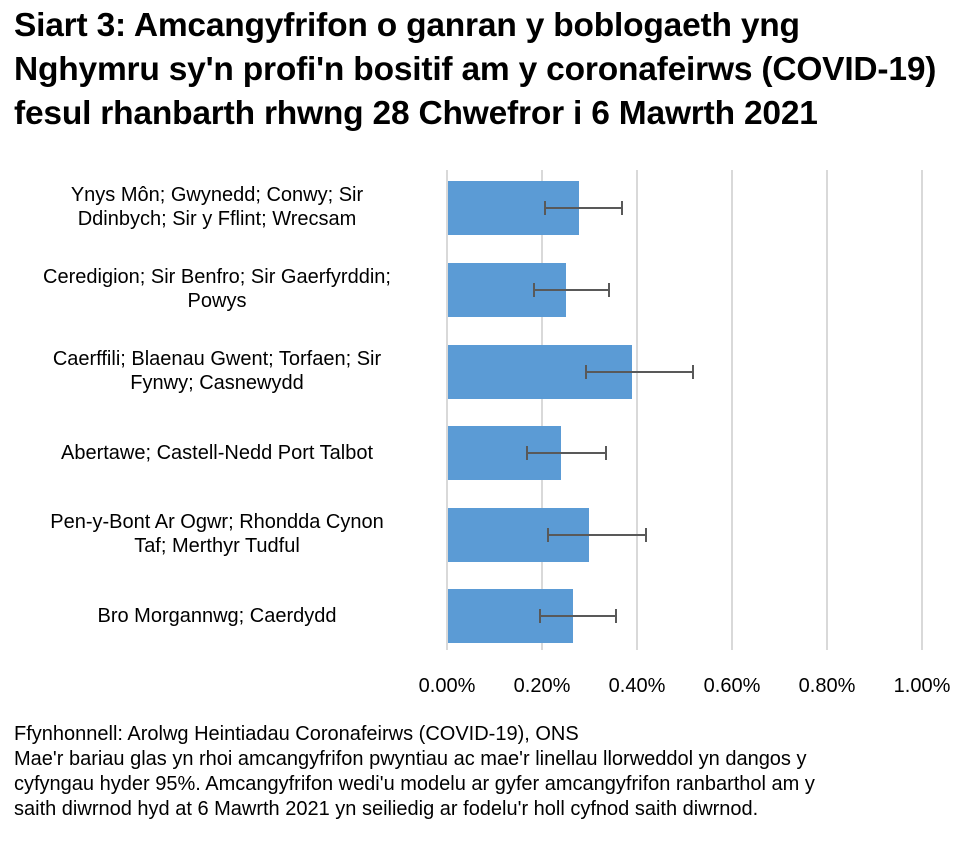 Image resolution: width=966 pixels, height=848 pixels. I want to click on x-tick-label: 0.40%, so click(637, 686).